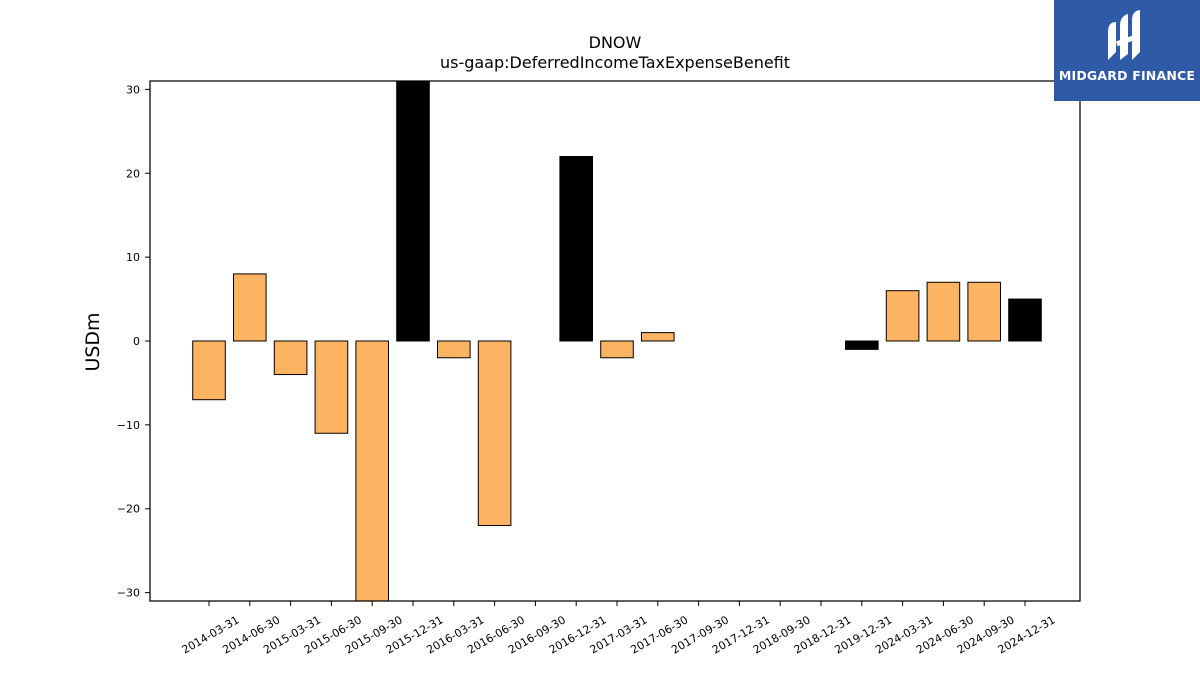 The width and height of the screenshot is (1200, 675). Describe the element at coordinates (1127, 75) in the screenshot. I see `logo-text: MIDGARD FINANCE` at that location.